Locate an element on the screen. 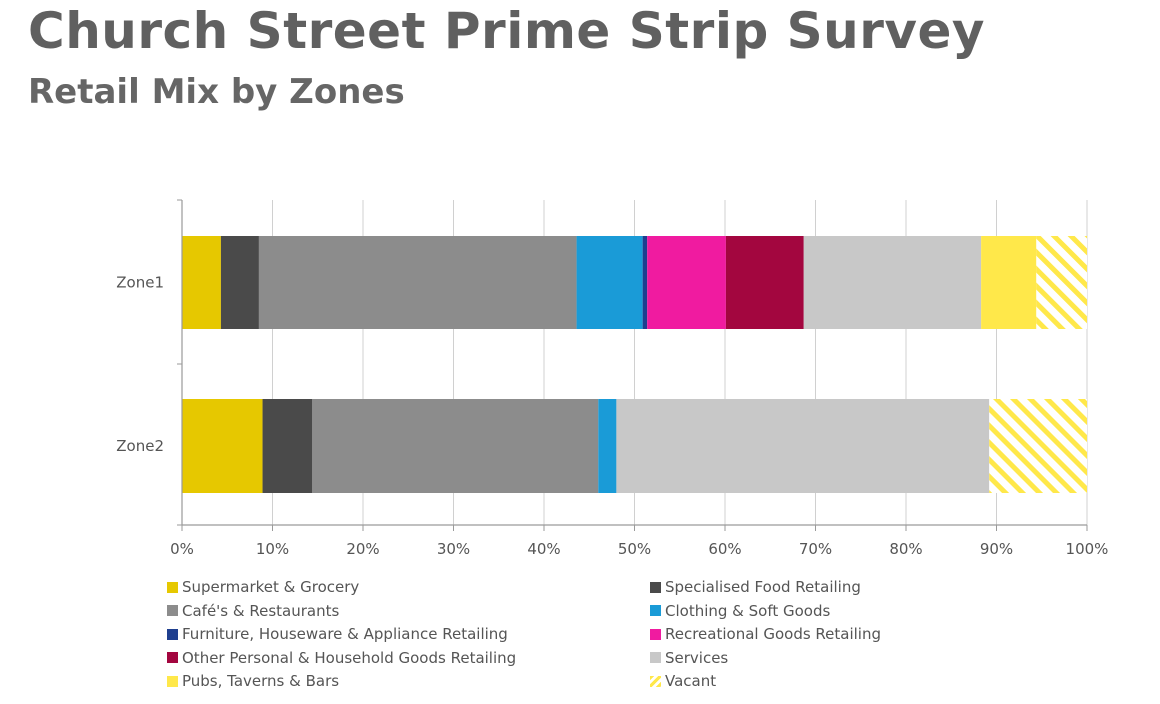 This screenshot has height=704, width=1160. x-tick-label: 100% is located at coordinates (1087, 549).